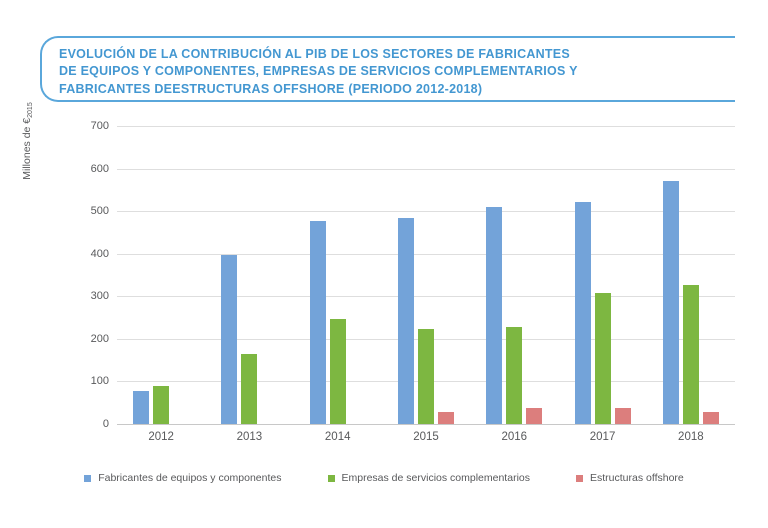 The image size is (768, 528). I want to click on x-tick-label-2015: 2015, so click(426, 437).